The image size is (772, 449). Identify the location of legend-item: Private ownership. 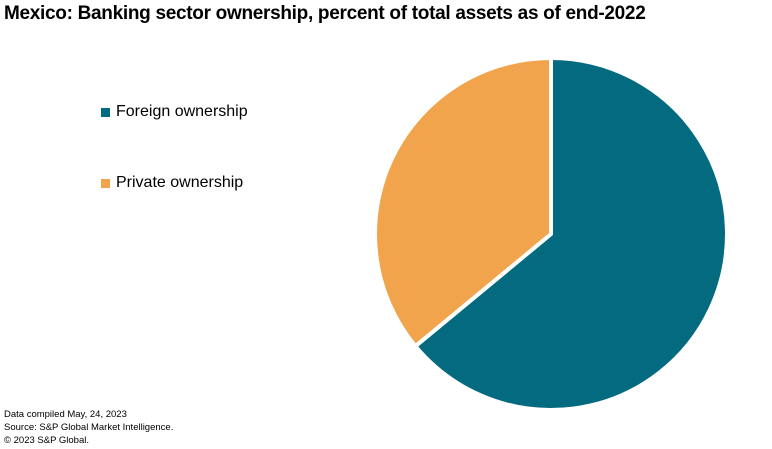
(174, 183).